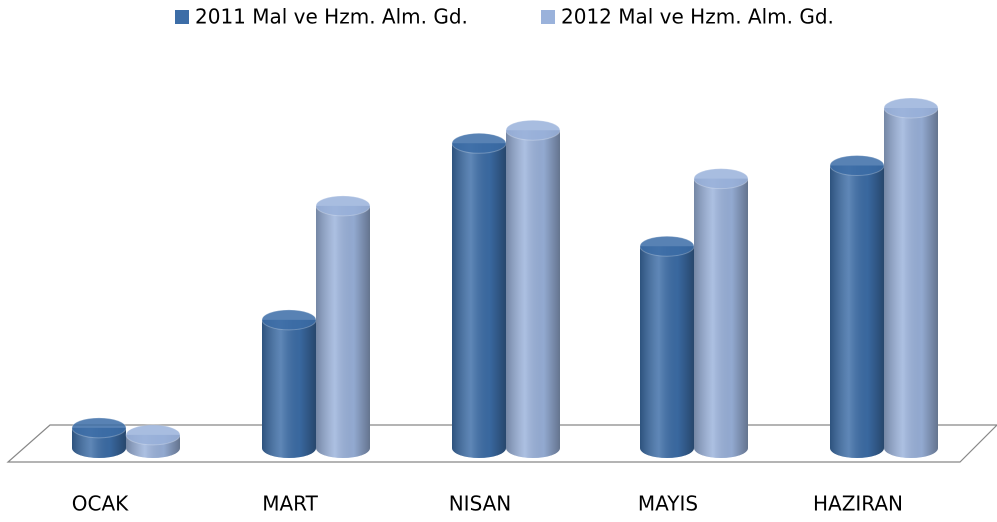 The height and width of the screenshot is (522, 997). I want to click on x-tick-label: HAZIRAN, so click(858, 504).